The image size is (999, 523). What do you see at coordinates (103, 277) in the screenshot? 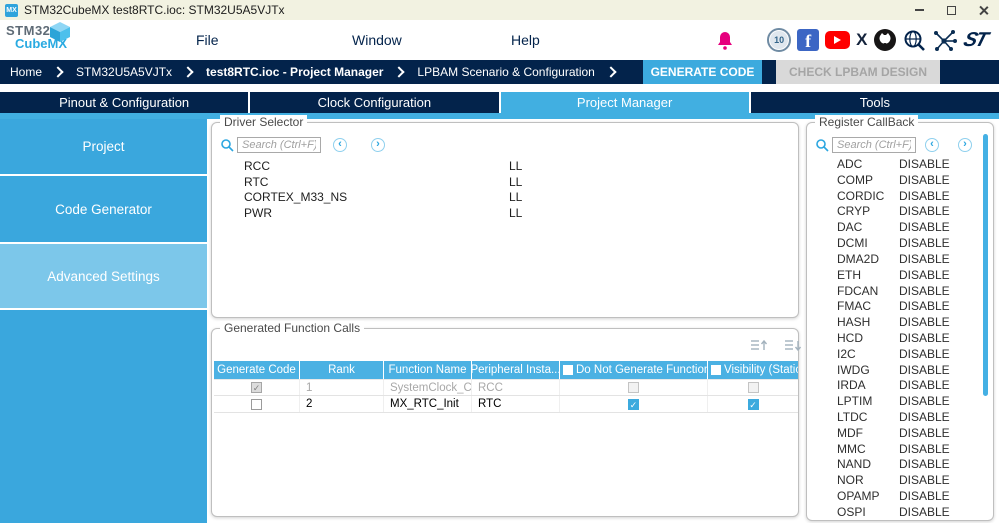
I see `sidebar-item-advanced-settings: Advanced Settings` at bounding box center [103, 277].